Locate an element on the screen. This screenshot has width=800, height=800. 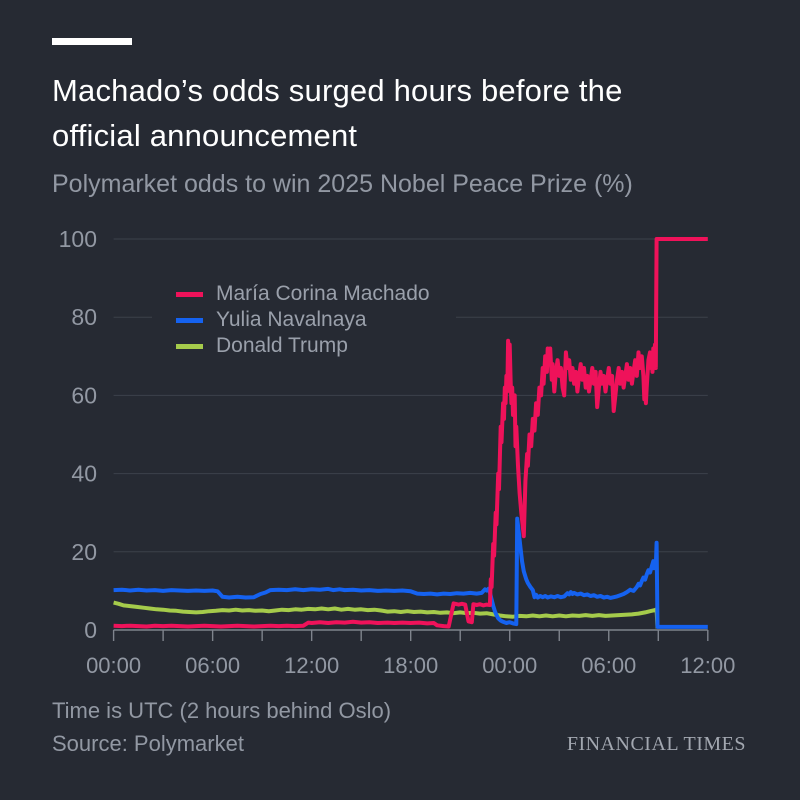
series-line-yulia-navalnaya is located at coordinates (410, 572).